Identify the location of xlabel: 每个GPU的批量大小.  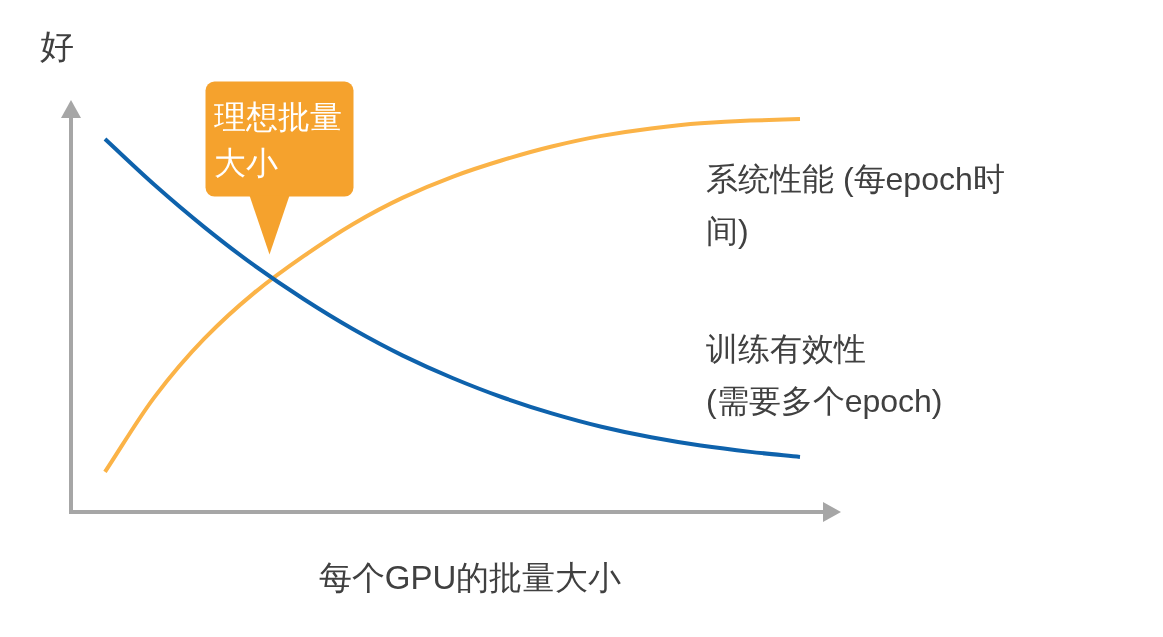
(470, 578).